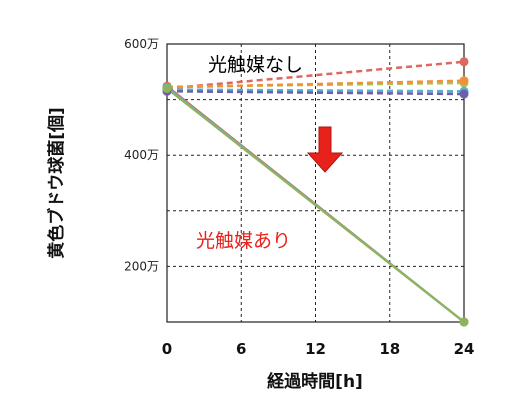 The width and height of the screenshot is (520, 402). I want to click on x-tick-label: 6, so click(241, 349).